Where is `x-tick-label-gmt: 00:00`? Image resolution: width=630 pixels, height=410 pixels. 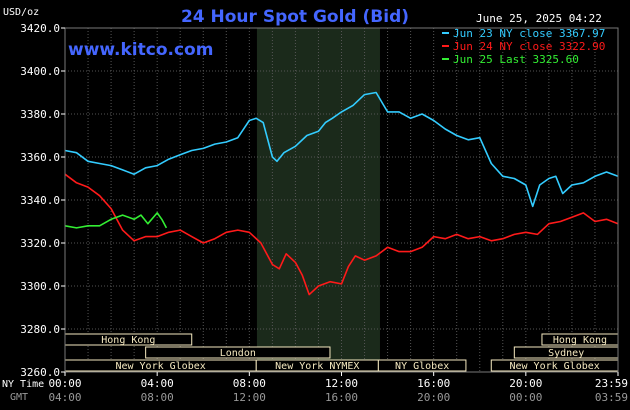
x-tick-label-gmt: 00:00 is located at coordinates (525, 397).